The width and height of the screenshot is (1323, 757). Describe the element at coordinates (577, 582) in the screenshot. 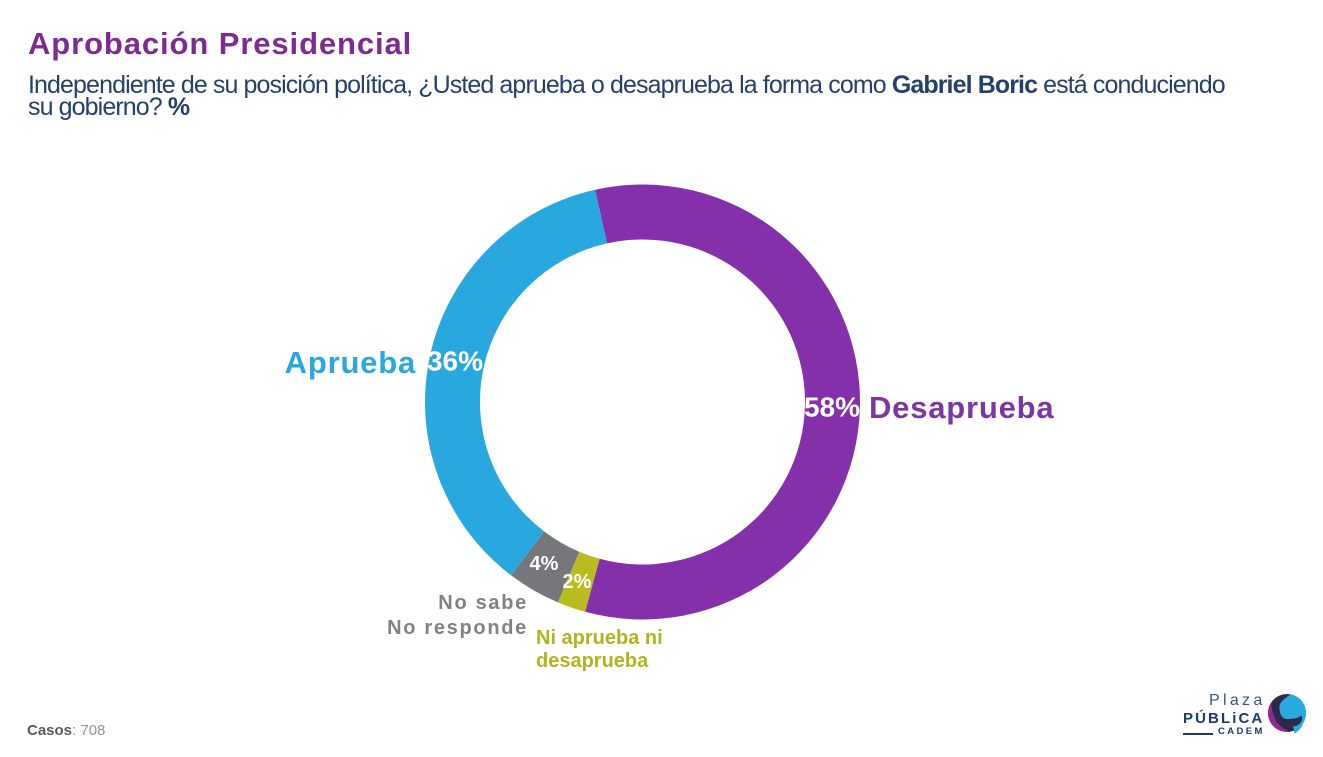

I see `svg-text: 2%` at that location.